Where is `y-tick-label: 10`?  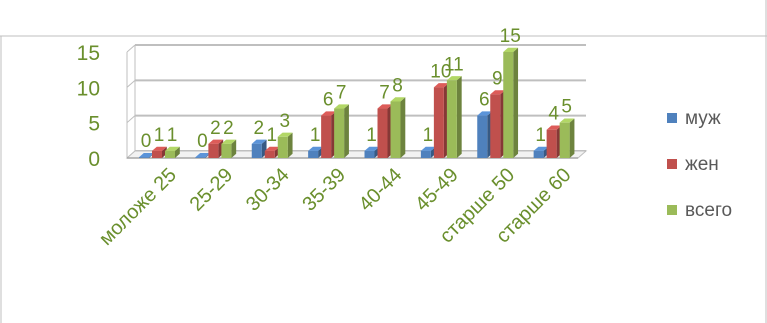 y-tick-label: 10 is located at coordinates (88, 88).